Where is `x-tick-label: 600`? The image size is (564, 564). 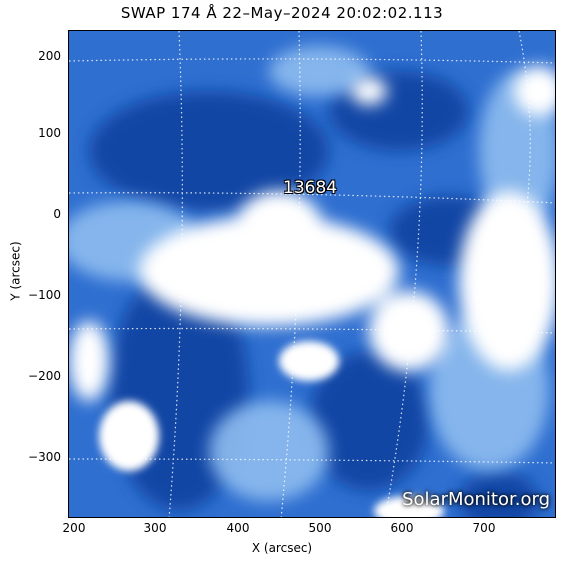 x-tick-label: 600 is located at coordinates (402, 528).